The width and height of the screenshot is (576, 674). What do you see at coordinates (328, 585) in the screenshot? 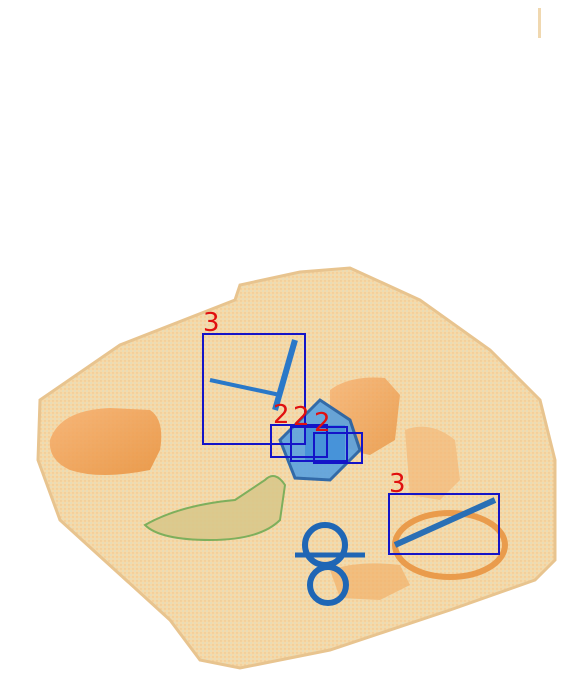
I see `metal-ring-bottom` at bounding box center [328, 585].